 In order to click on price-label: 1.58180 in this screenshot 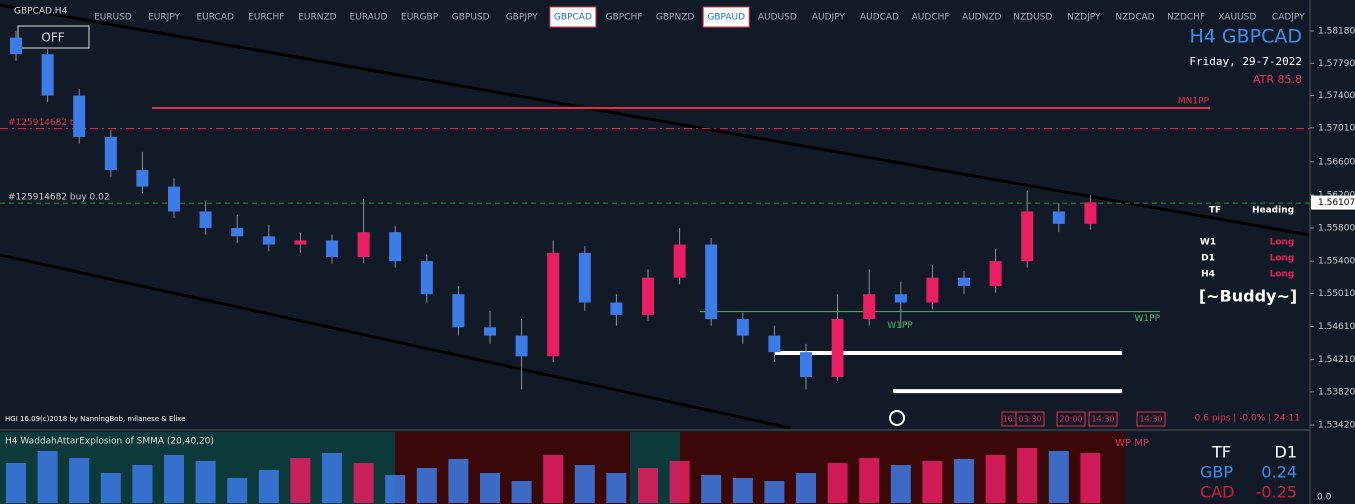, I will do `click(1336, 32)`.